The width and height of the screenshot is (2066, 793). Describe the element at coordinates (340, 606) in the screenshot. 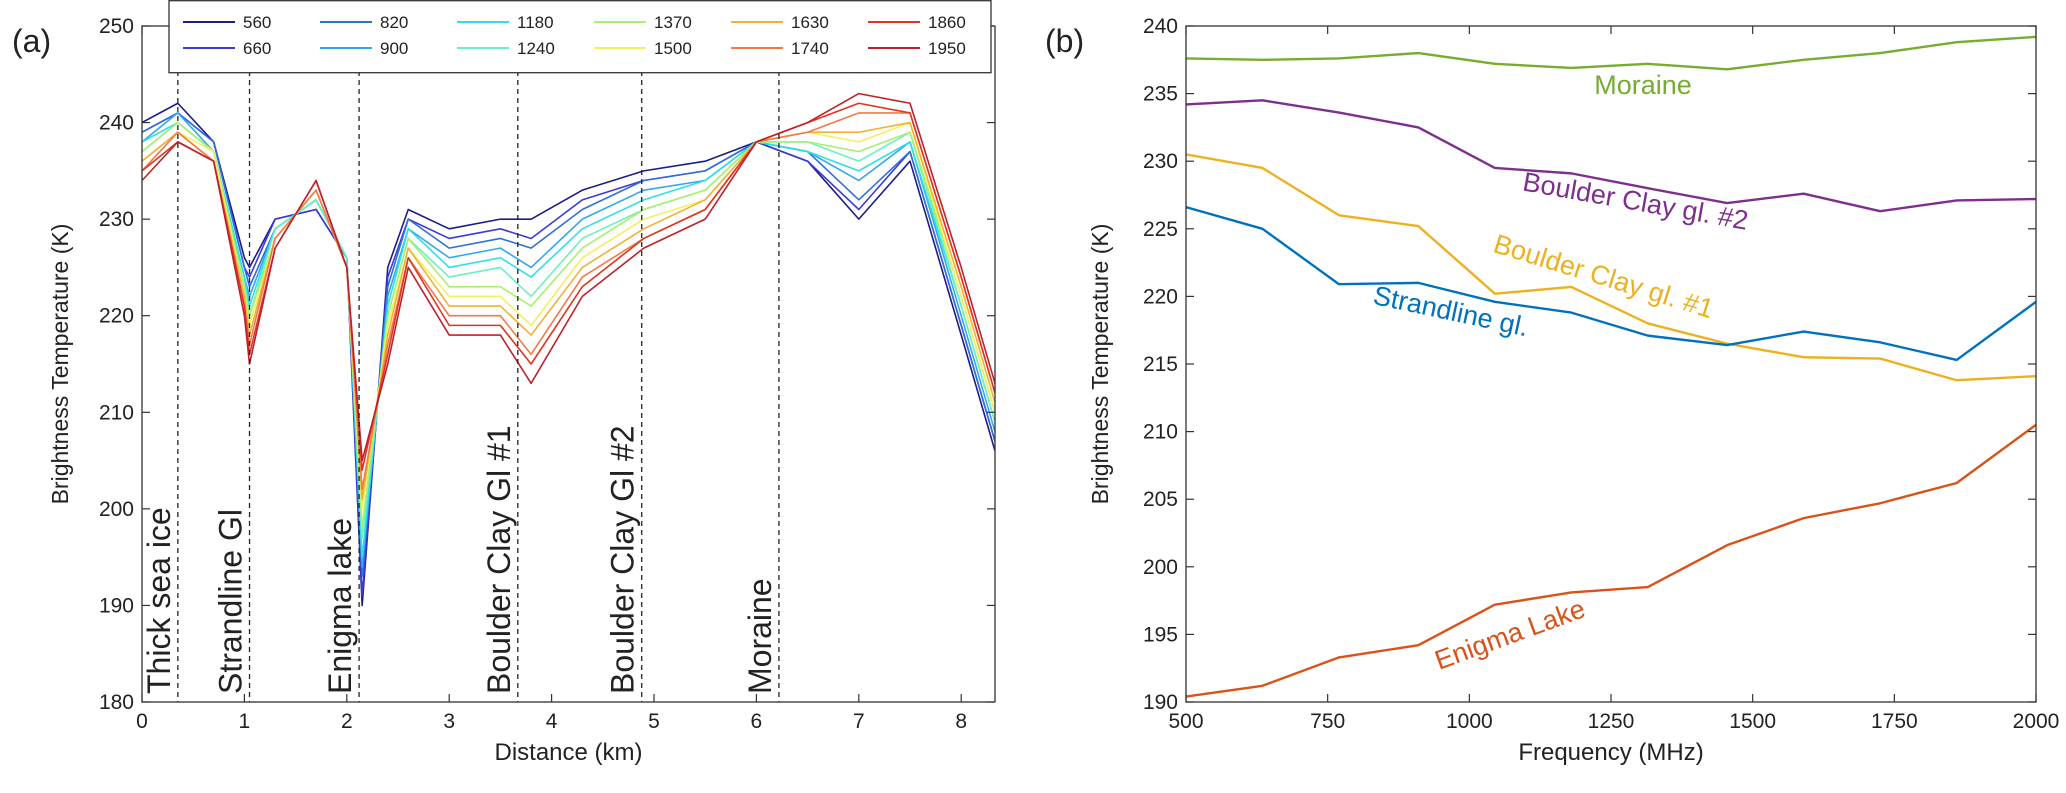

I see `annotation-label: Enigma lake` at that location.